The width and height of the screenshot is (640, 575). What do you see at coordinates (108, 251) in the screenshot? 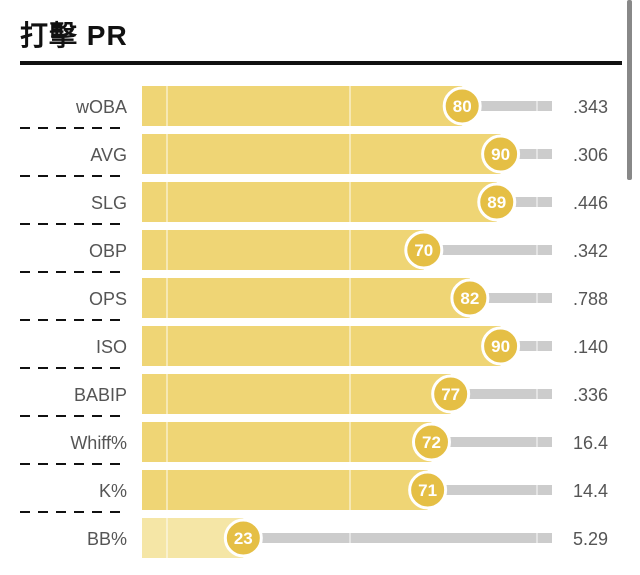
I see `category-label: OBP` at bounding box center [108, 251].